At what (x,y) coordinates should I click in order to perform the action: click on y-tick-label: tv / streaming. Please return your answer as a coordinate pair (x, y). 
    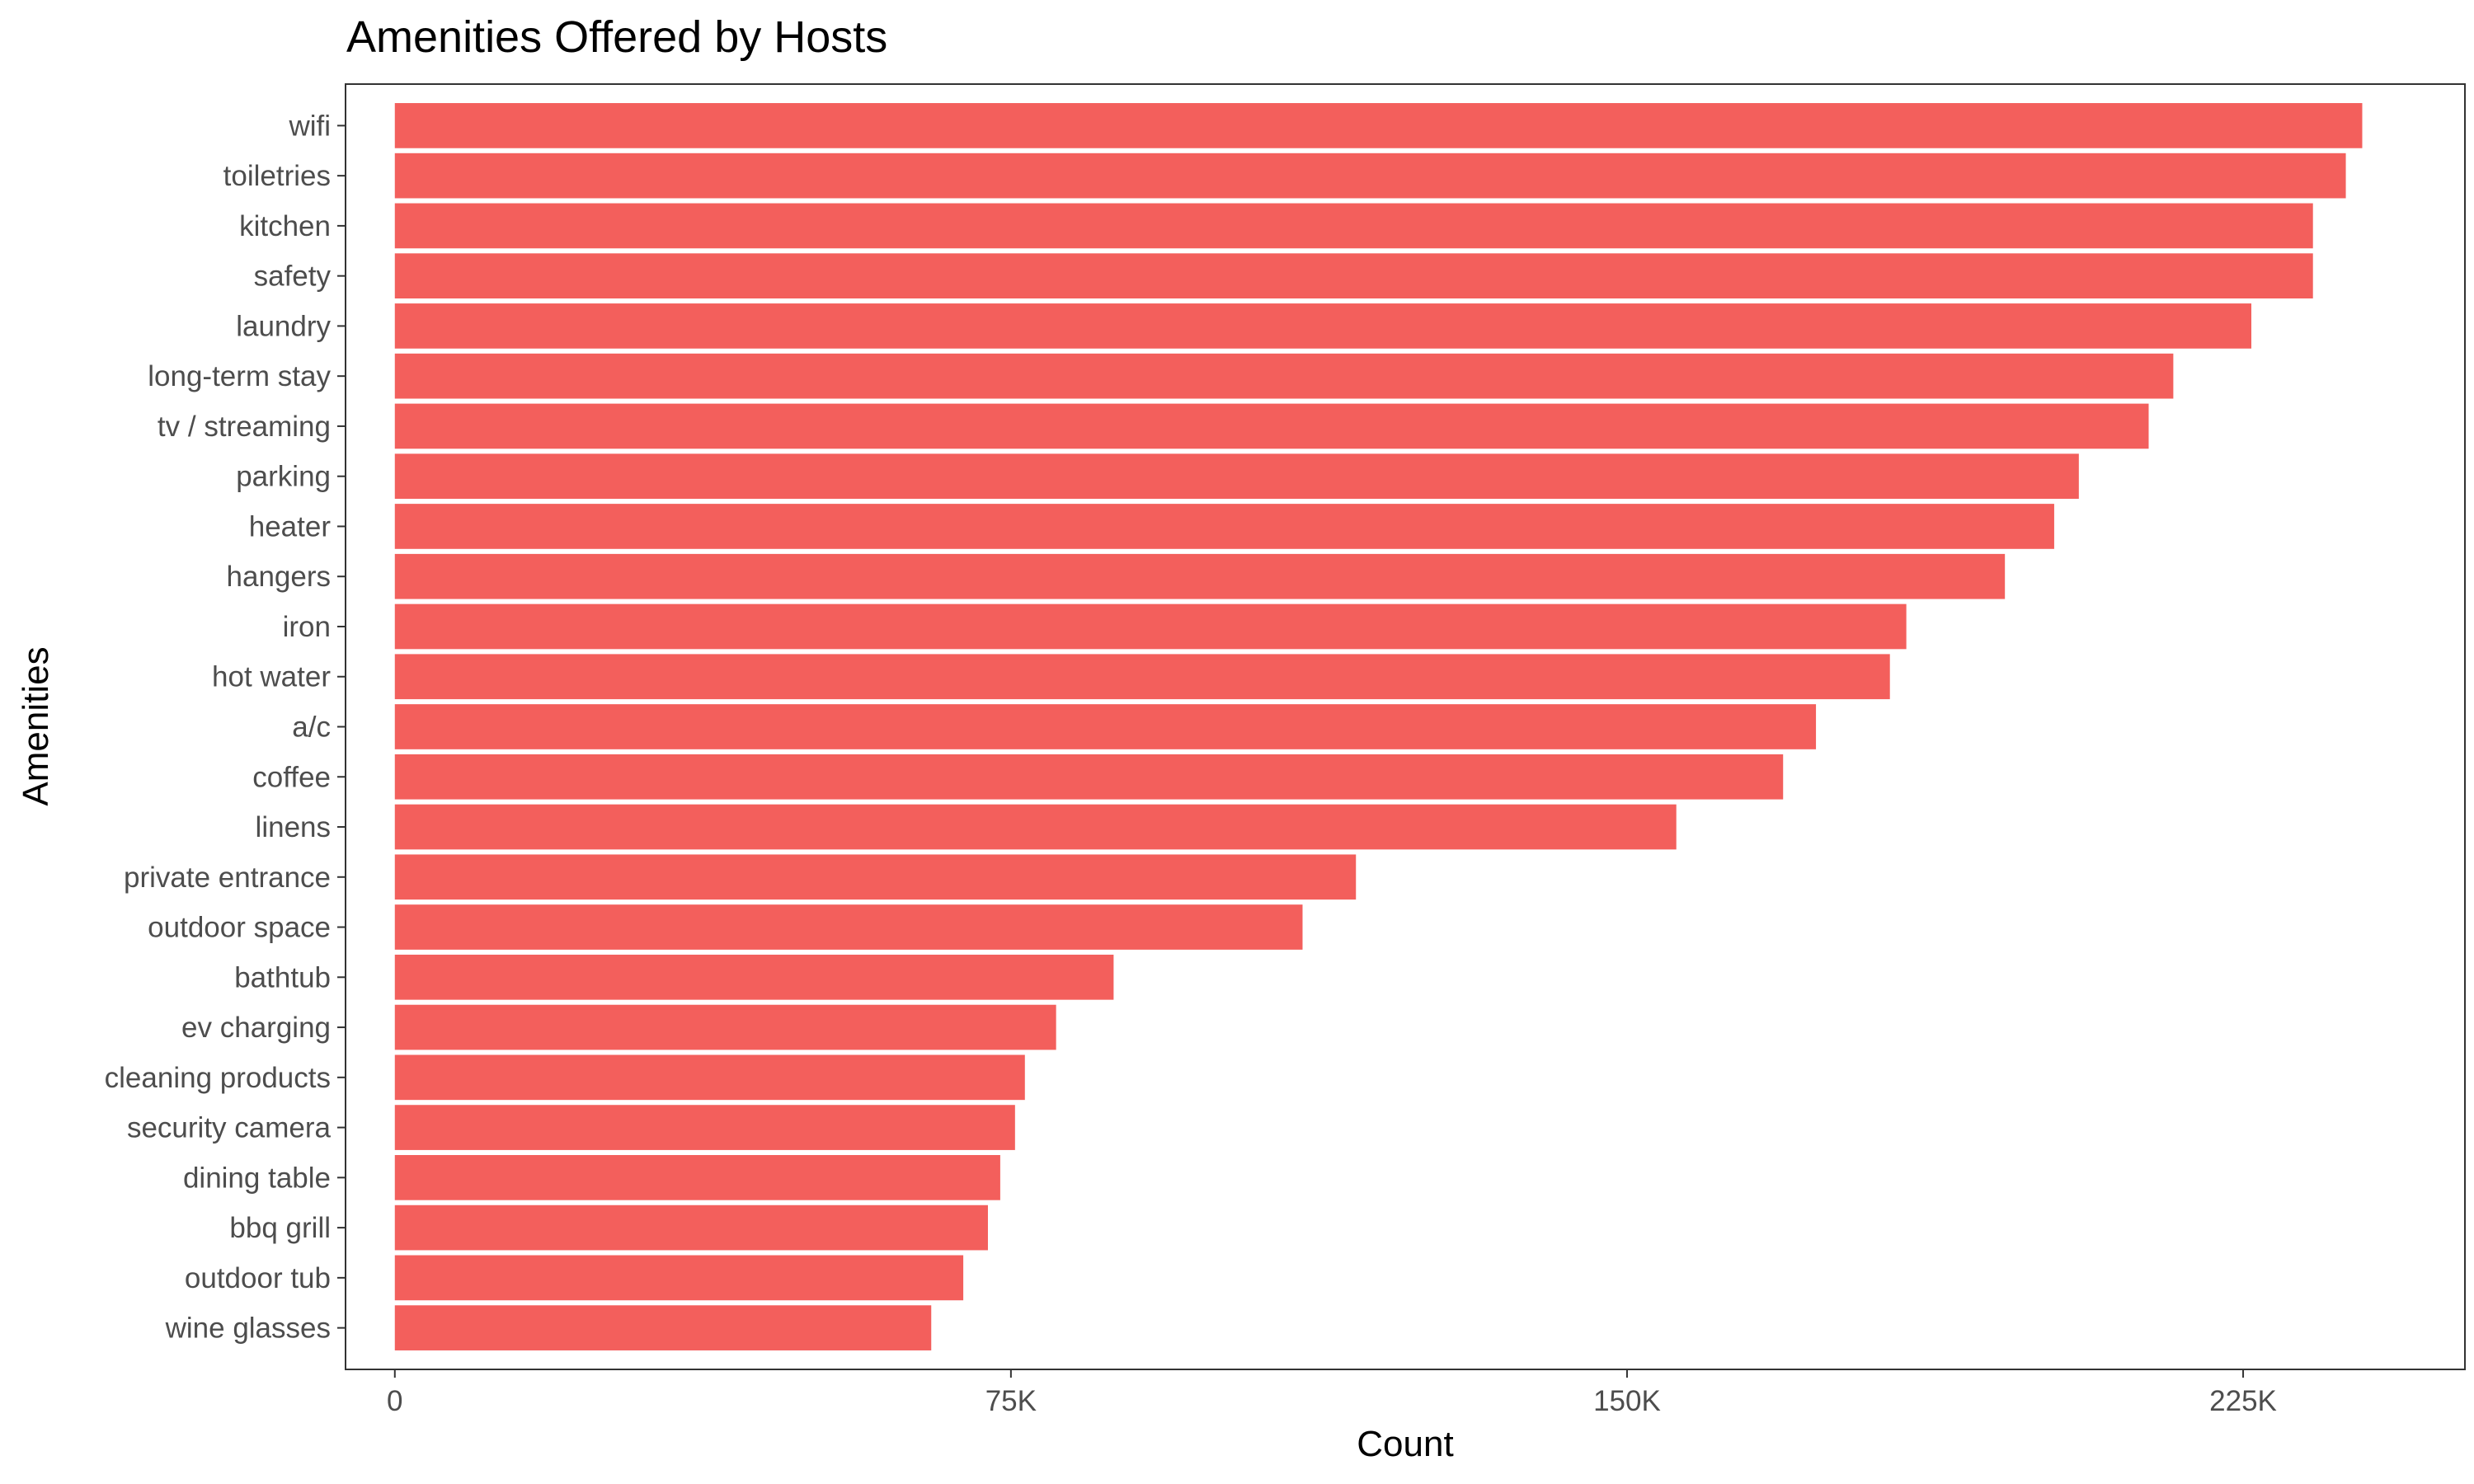
    Looking at the image, I should click on (244, 427).